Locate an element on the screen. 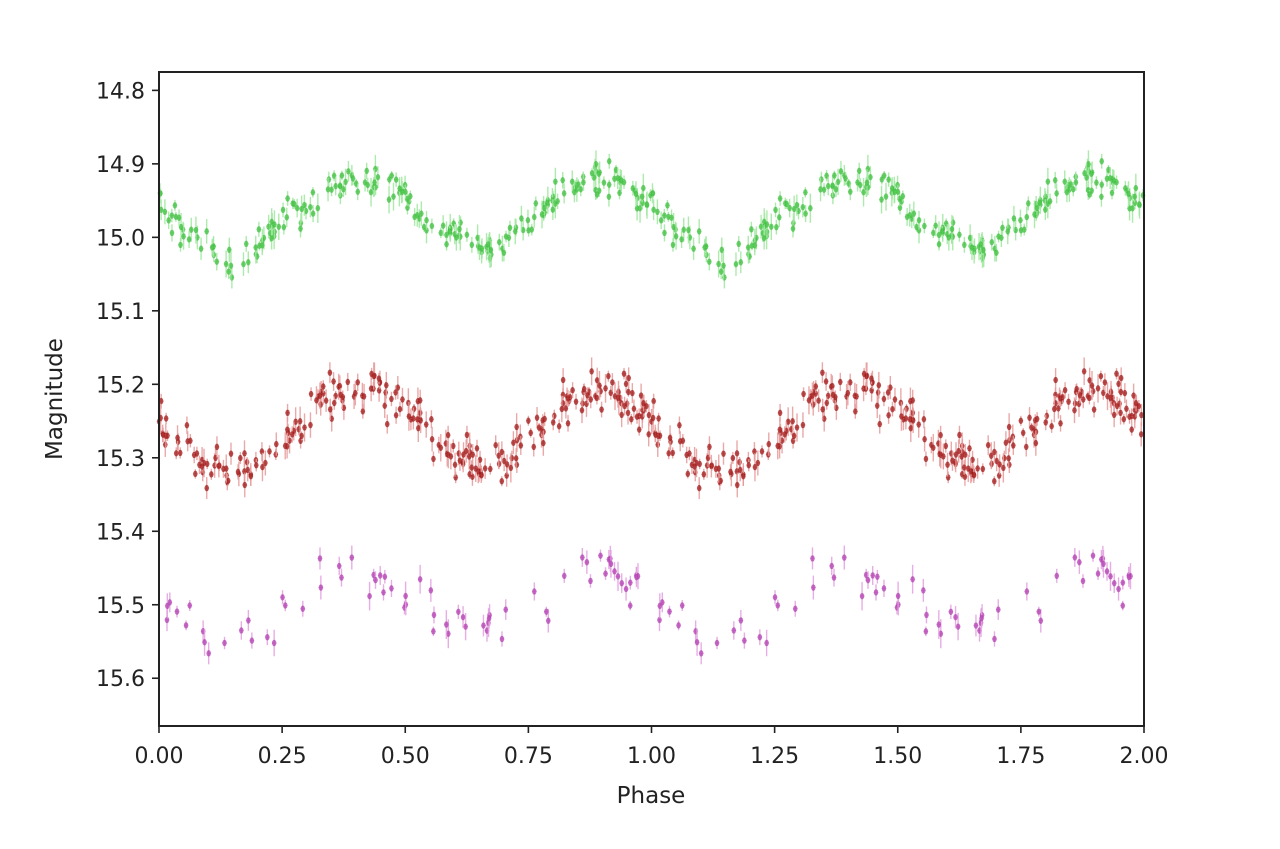 The width and height of the screenshot is (1280, 849). y-tick-label: 14.8 is located at coordinates (120, 91).